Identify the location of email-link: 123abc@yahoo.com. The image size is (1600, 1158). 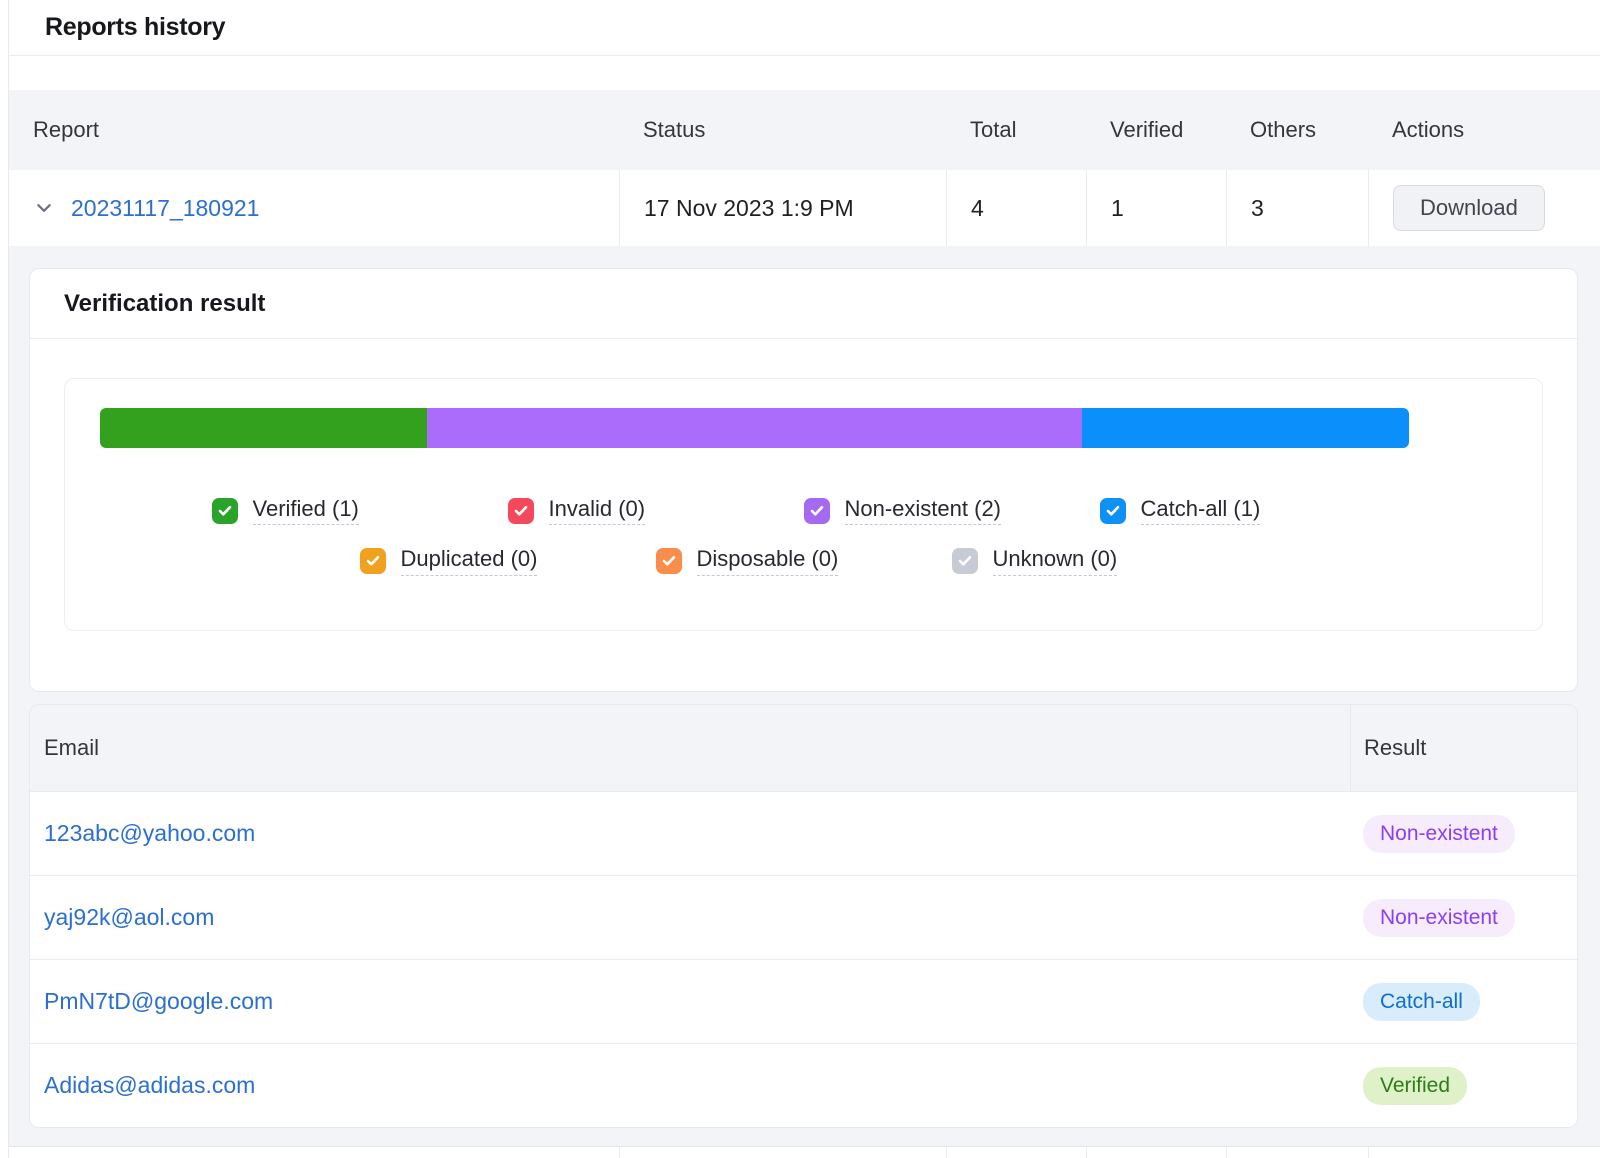
(150, 833).